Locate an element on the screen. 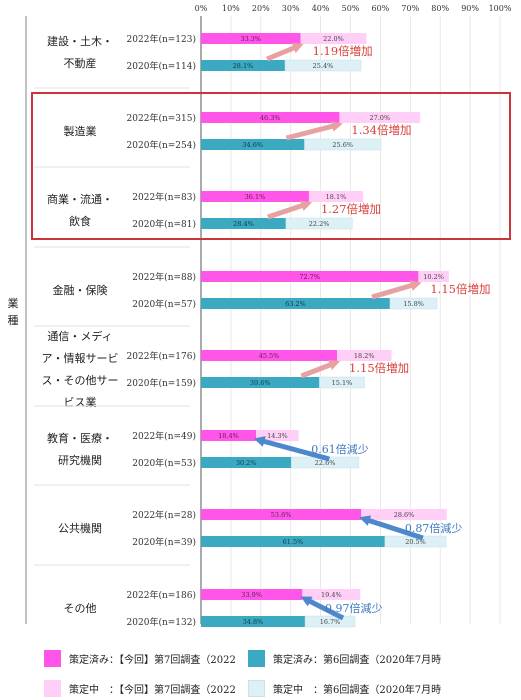 Image resolution: width=521 pixels, height=700 pixels. industry-name: 公共機関 is located at coordinates (80, 528).